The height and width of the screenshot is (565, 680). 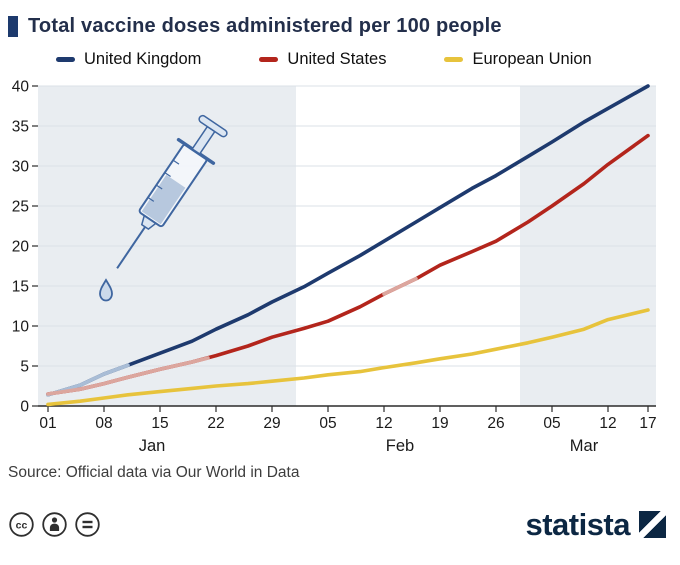 I want to click on x-tick-label: 29, so click(x=271, y=423).